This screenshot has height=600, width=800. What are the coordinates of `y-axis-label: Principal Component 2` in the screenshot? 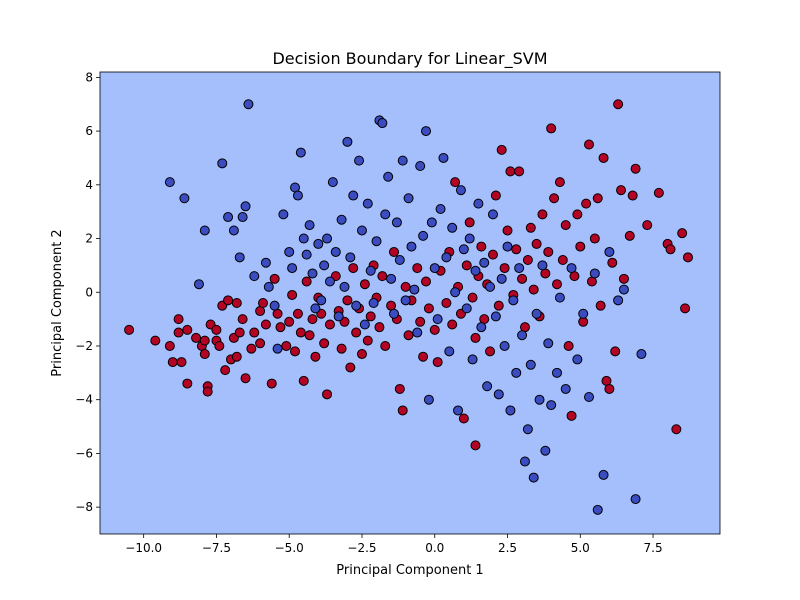 It's located at (57, 302).